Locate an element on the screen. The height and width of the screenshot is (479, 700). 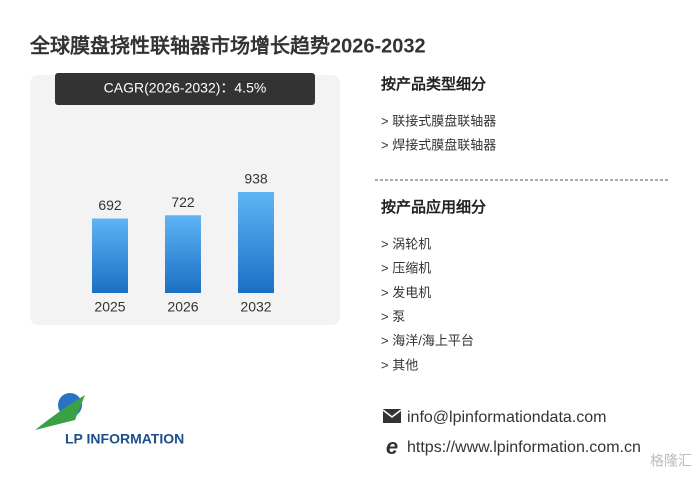
cagr-text: CAGR(2026-2032)：4.5% is located at coordinates (185, 88).